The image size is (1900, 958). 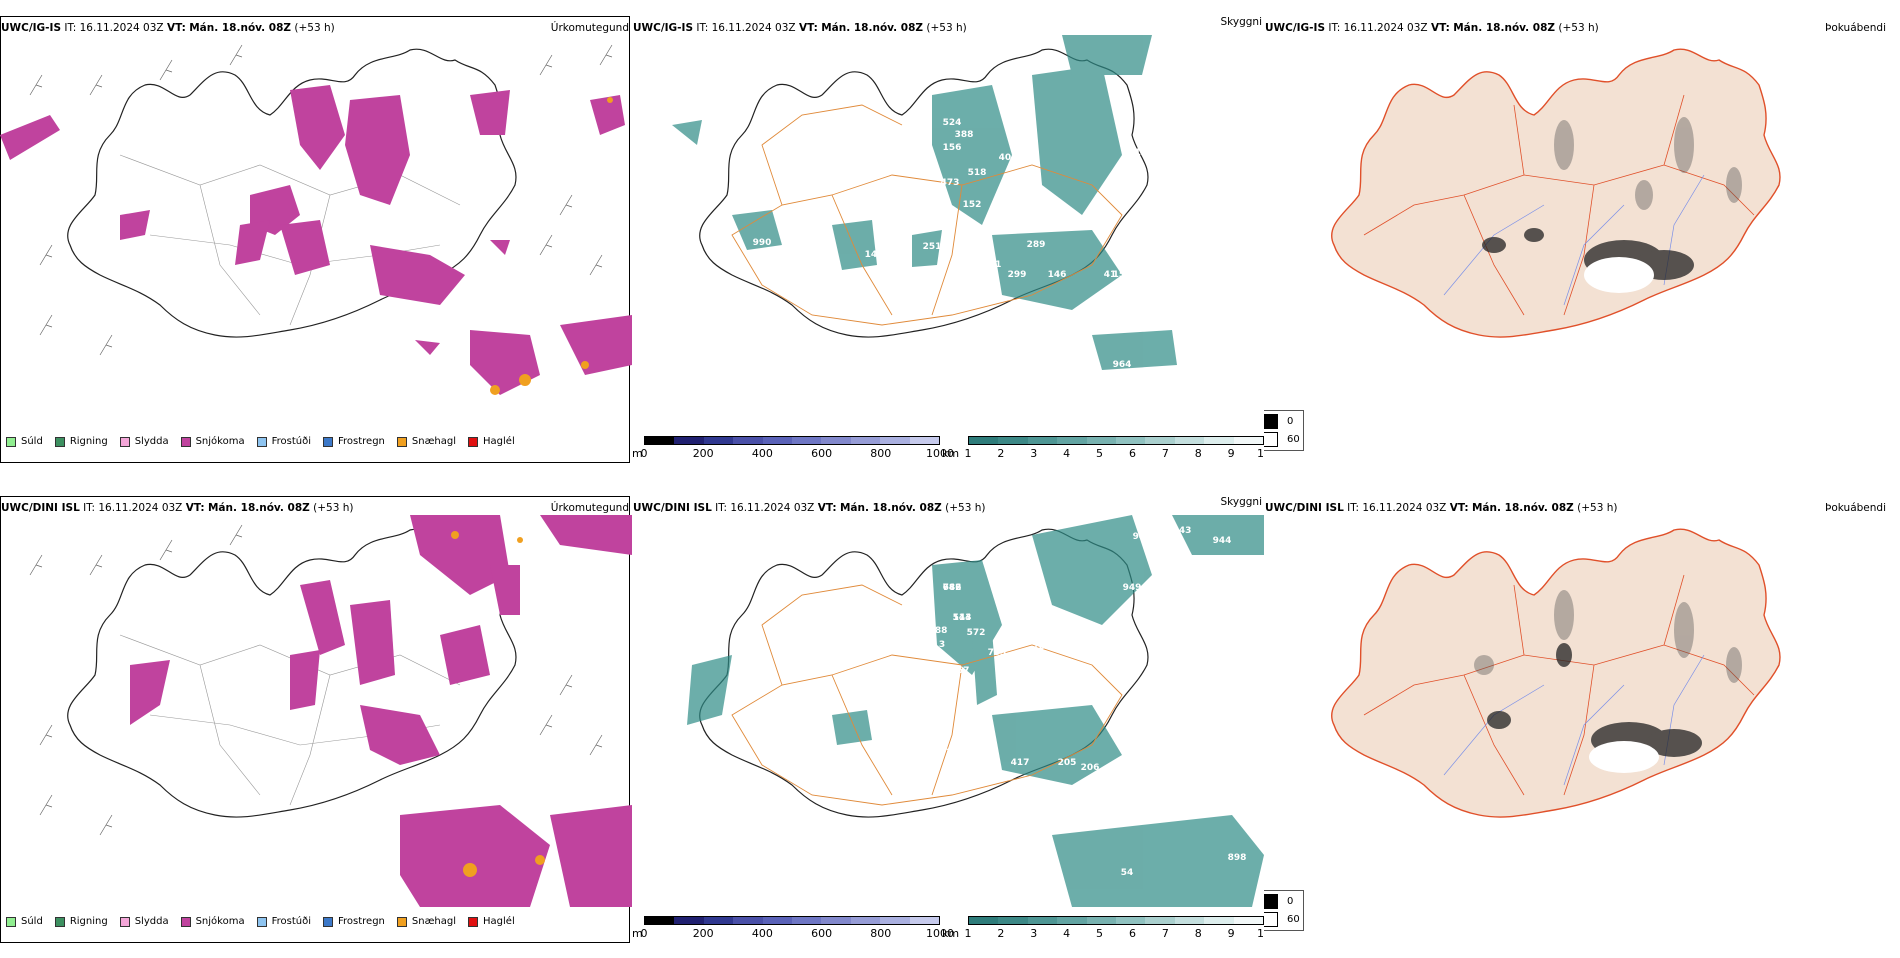 I want to click on legend-label: Slydda, so click(x=151, y=441).